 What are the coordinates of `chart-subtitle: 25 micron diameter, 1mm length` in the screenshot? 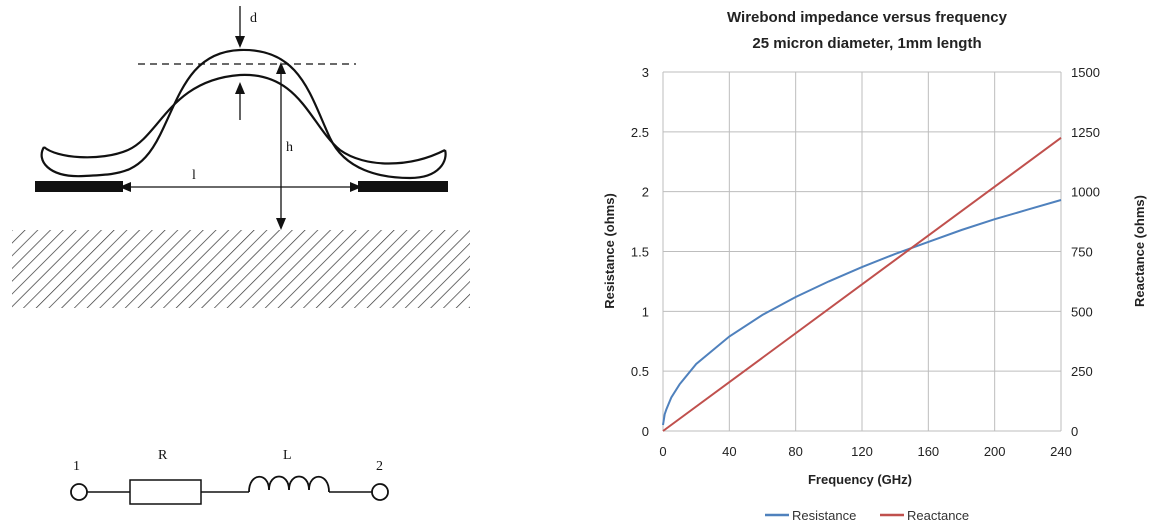 It's located at (866, 43).